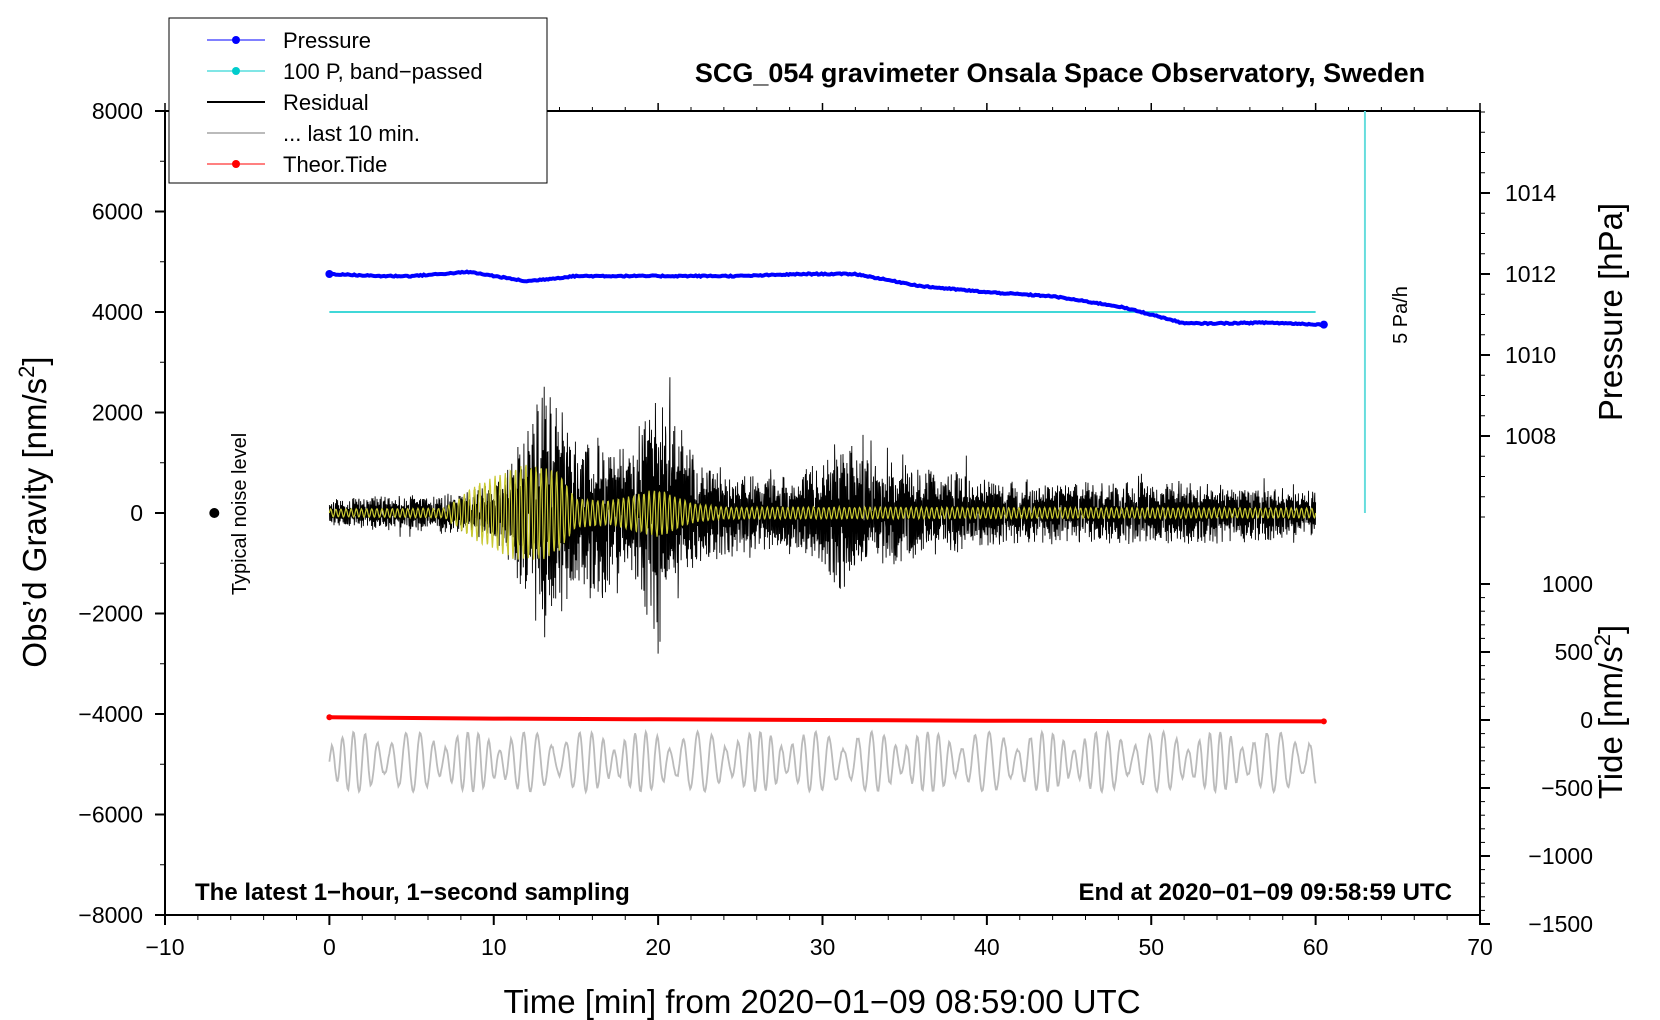 The width and height of the screenshot is (1660, 1020). Describe the element at coordinates (34, 360) in the screenshot. I see `y-axis-label-left-close: ]` at that location.